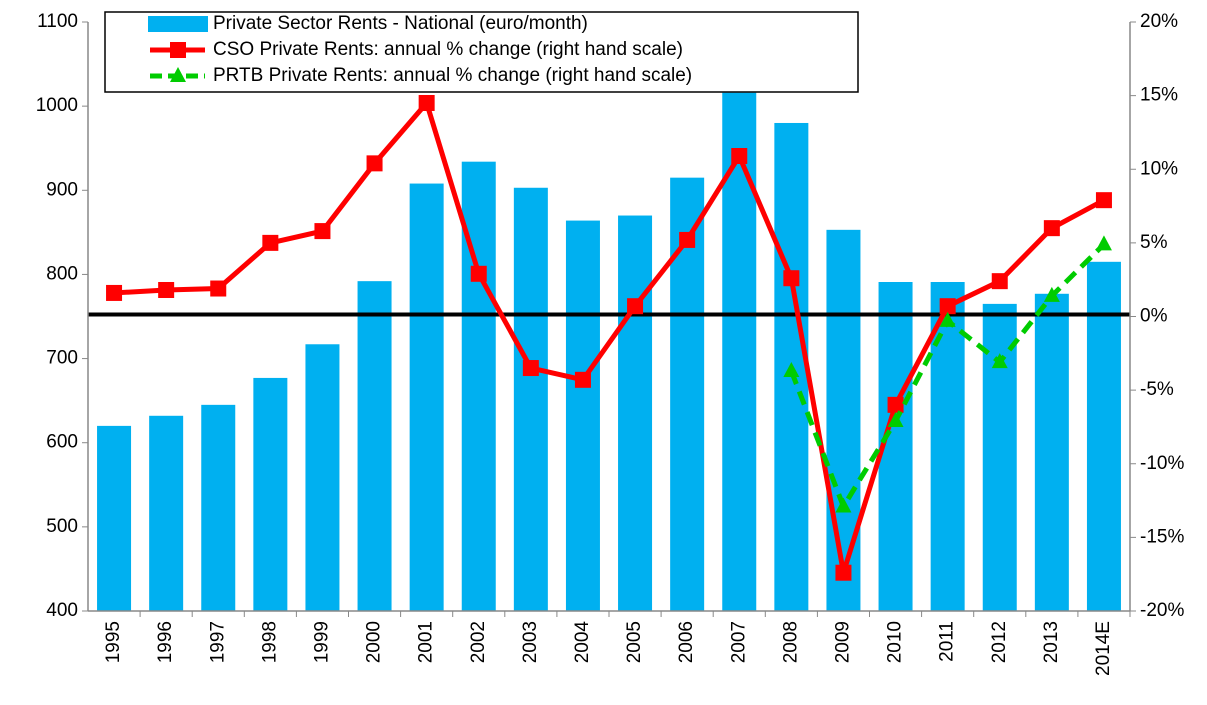 This screenshot has height=705, width=1207. Describe the element at coordinates (62, 442) in the screenshot. I see `y-tick-label: 600` at that location.